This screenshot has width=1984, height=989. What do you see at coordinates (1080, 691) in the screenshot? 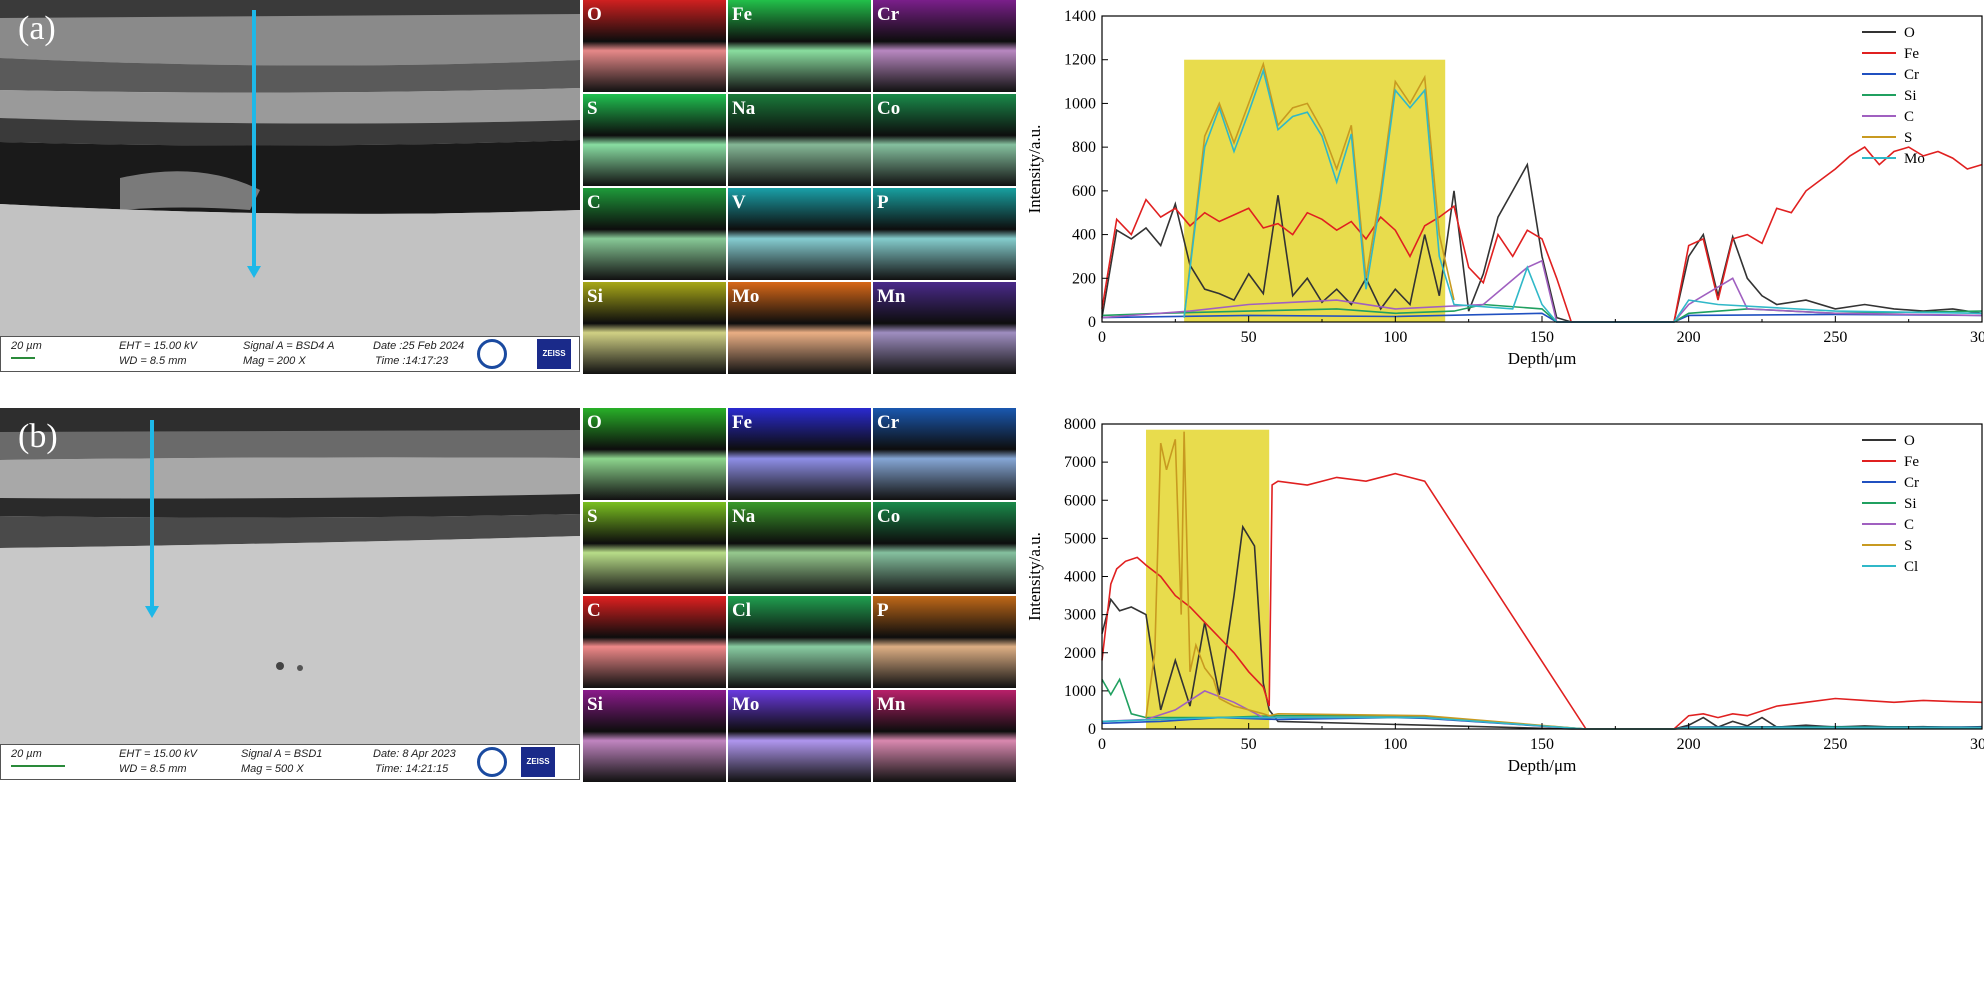
I see `y-tick-label: 1000` at bounding box center [1080, 691].